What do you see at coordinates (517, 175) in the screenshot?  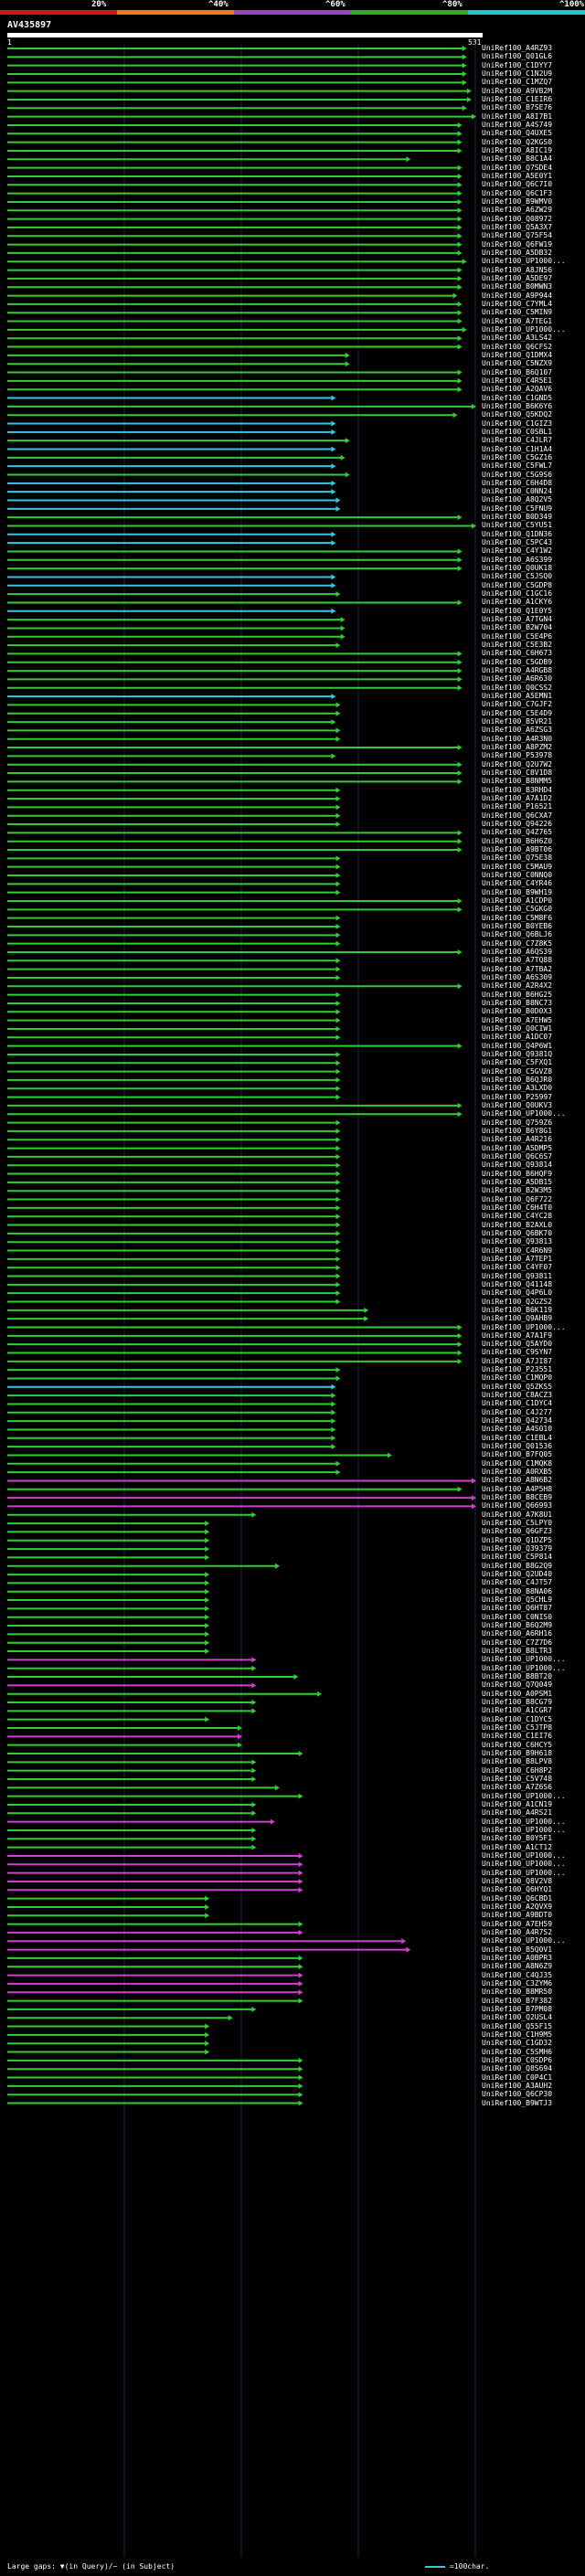 I see `hit-label: UniRef100_A5E0Y1` at bounding box center [517, 175].